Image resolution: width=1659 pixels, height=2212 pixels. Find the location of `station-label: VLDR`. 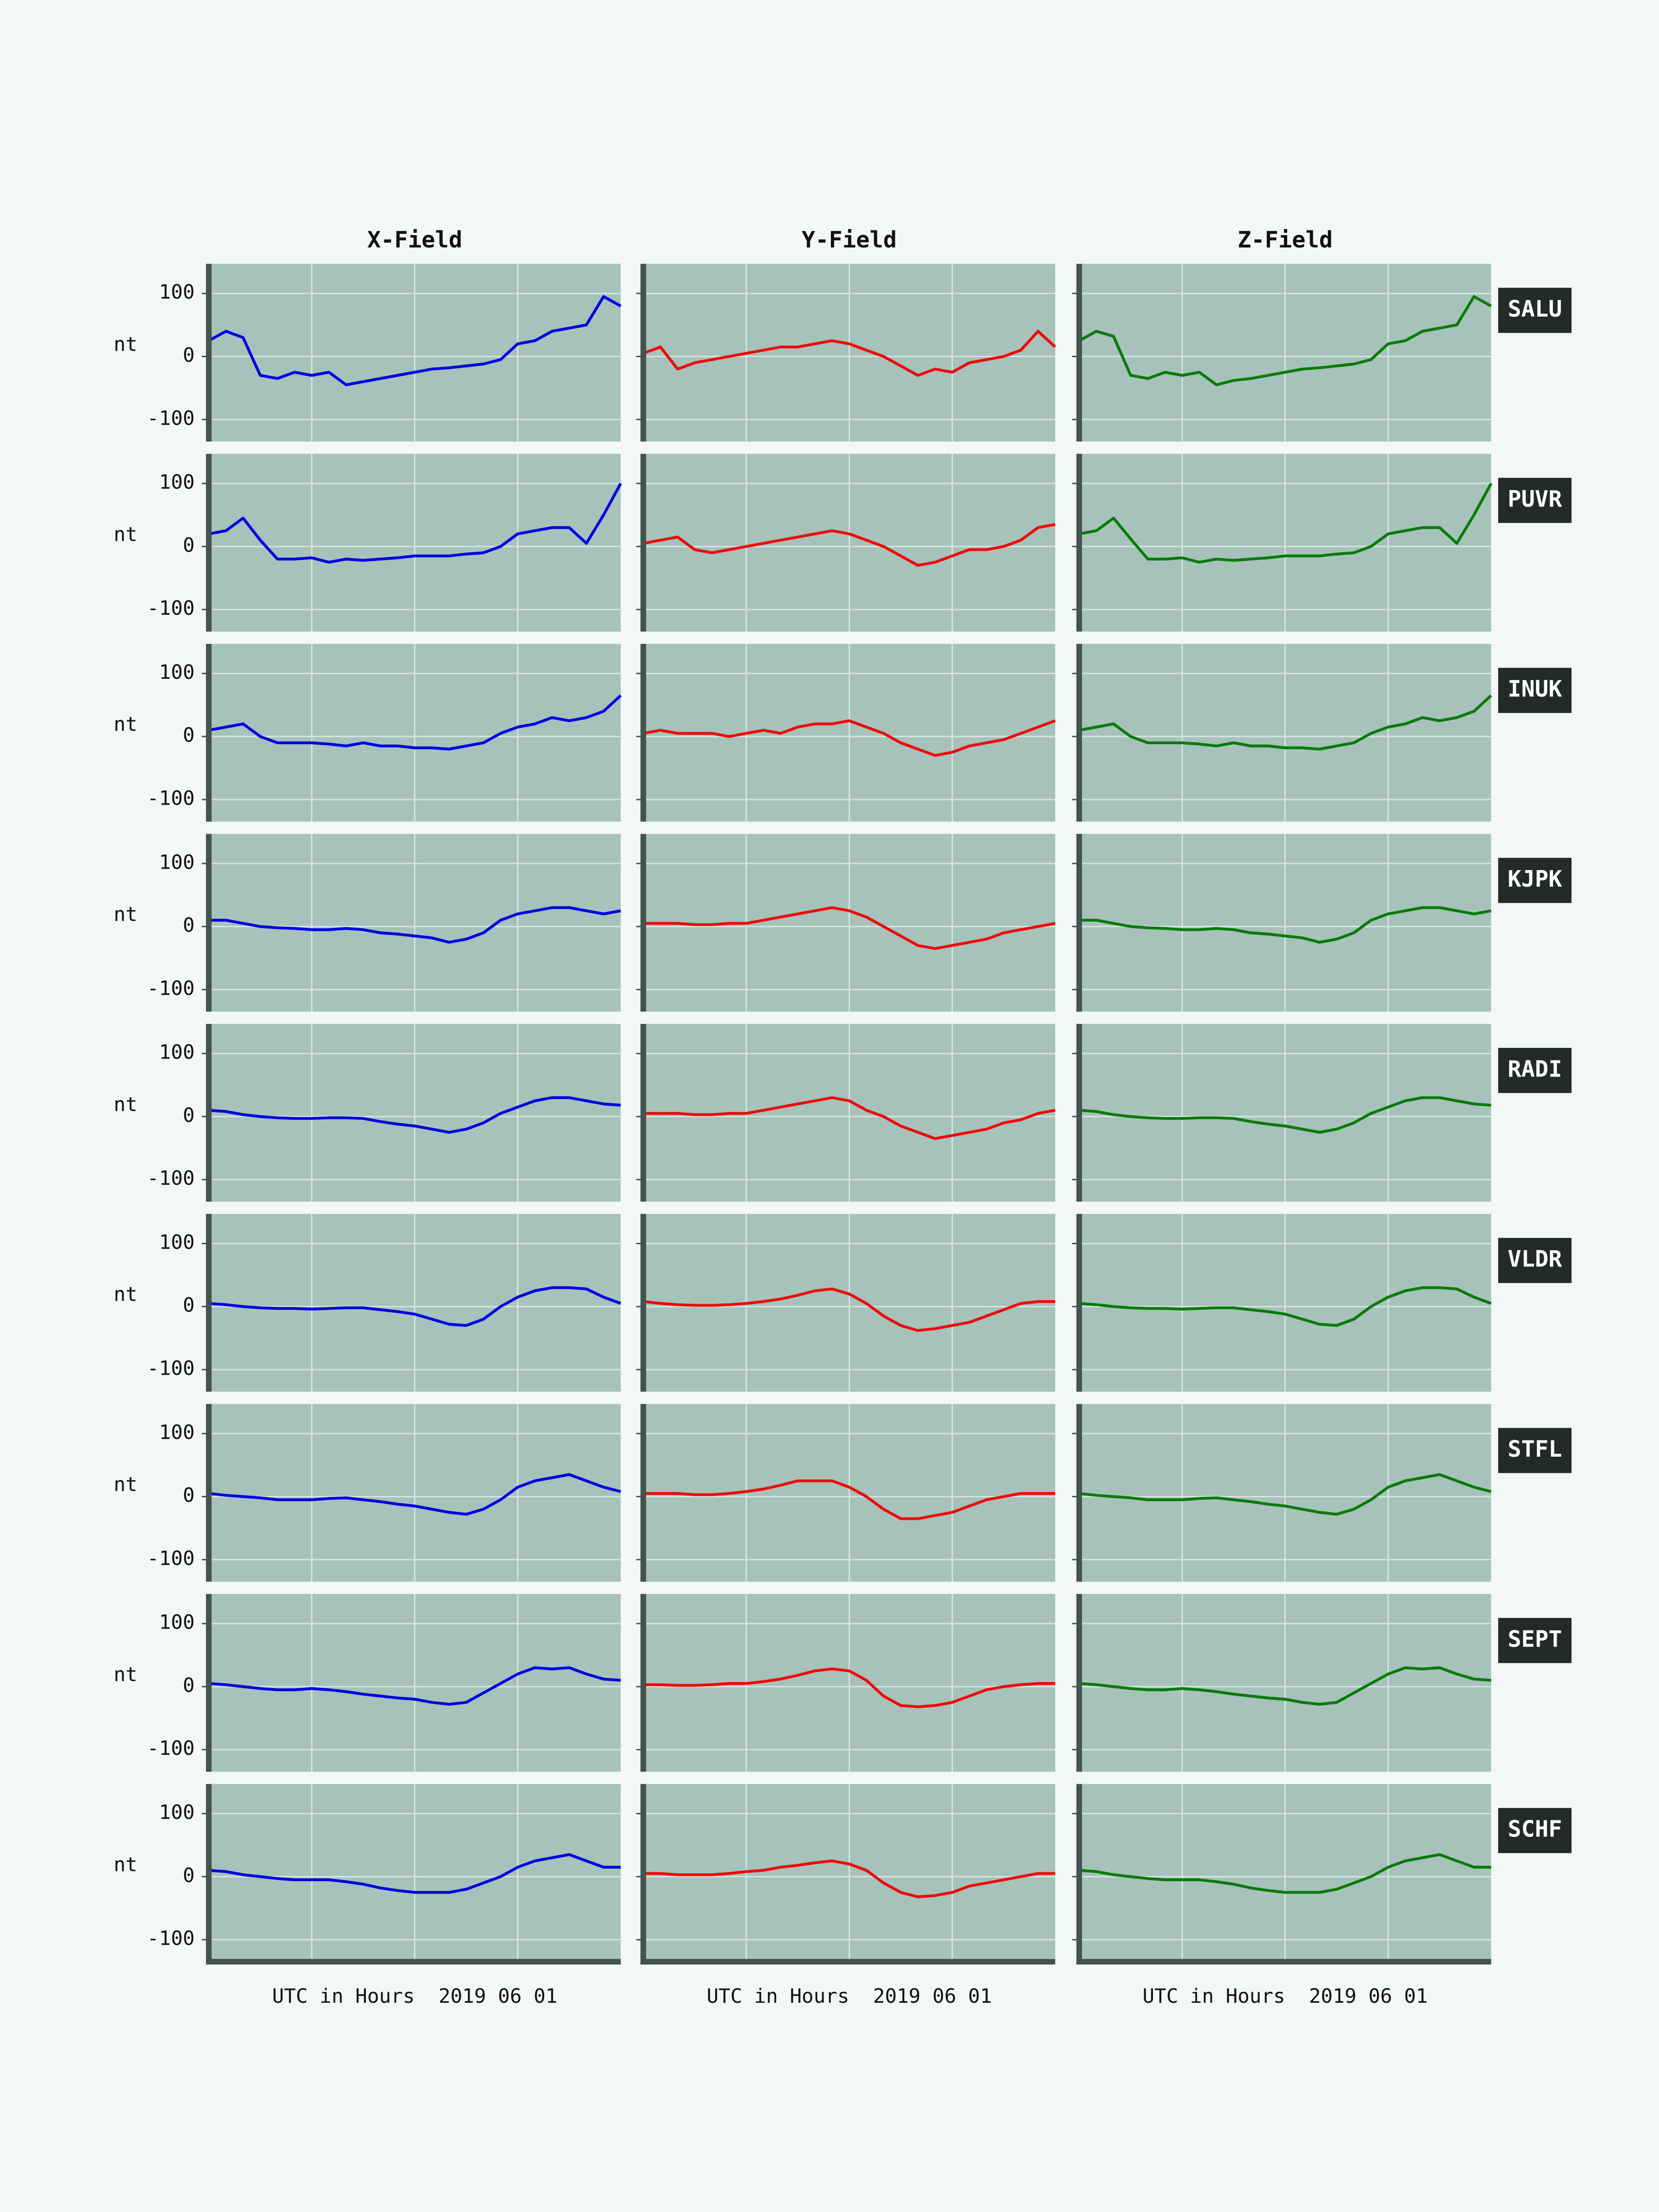

station-label: VLDR is located at coordinates (1535, 1259).